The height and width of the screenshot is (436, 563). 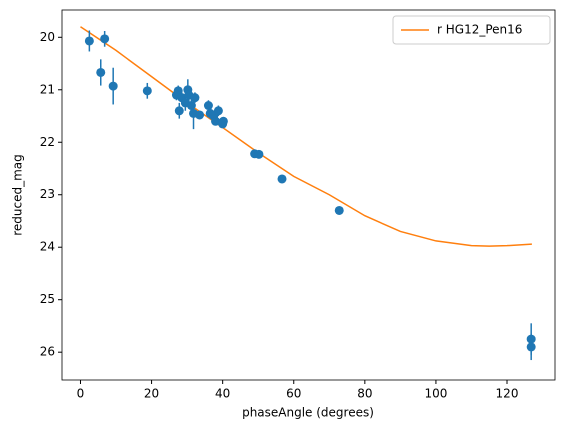 I want to click on y-tick-label: 25, so click(x=47, y=299).